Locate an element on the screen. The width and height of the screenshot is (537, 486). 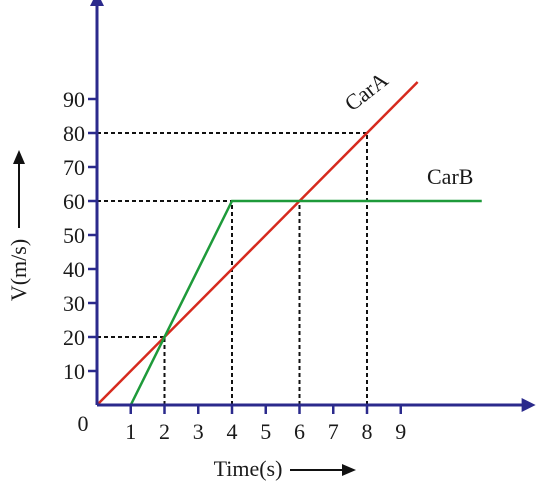
y-tick-label-20: 20 is located at coordinates (74, 337).